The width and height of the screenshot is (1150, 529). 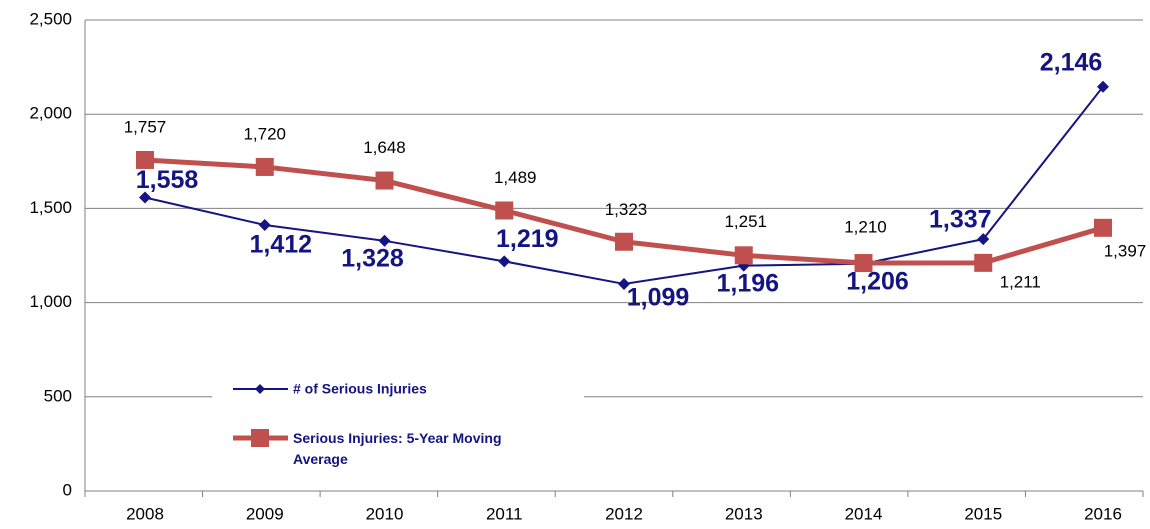 What do you see at coordinates (624, 513) in the screenshot?
I see `x-tick-label: 2012` at bounding box center [624, 513].